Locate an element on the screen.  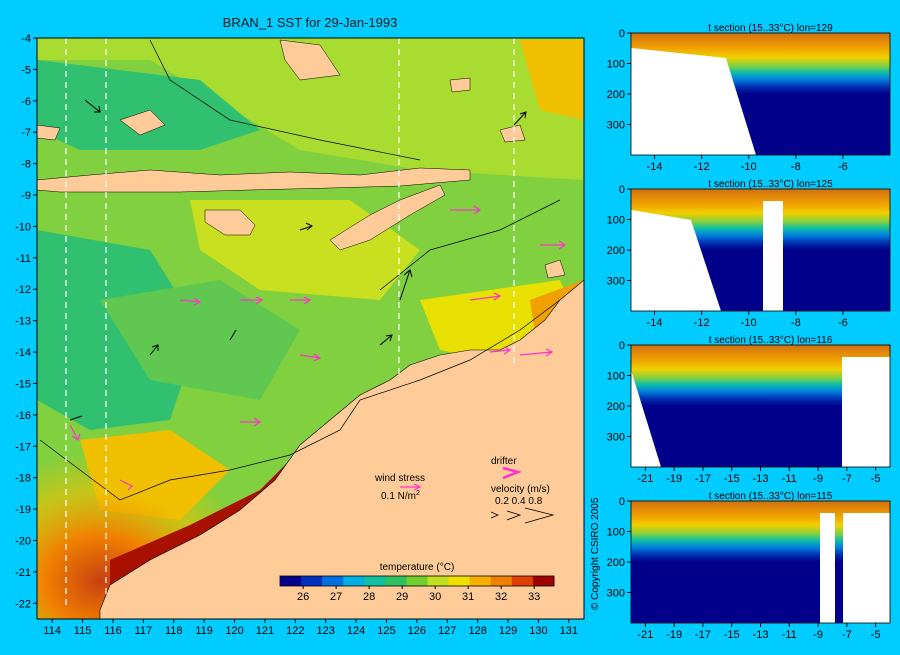
wind-stress-value: 0.1 N/m2 is located at coordinates (400, 496).